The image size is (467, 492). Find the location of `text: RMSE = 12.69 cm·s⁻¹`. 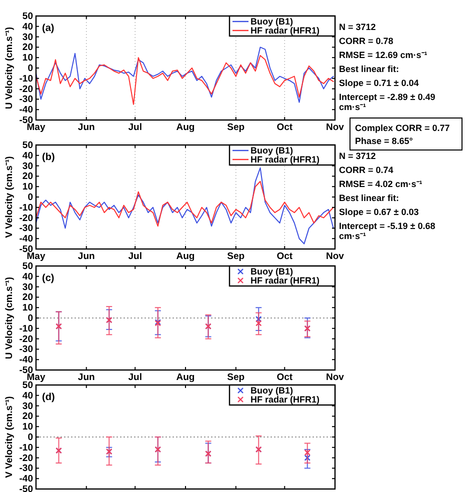

text: RMSE = 12.69 cm·s⁻¹ is located at coordinates (383, 55).